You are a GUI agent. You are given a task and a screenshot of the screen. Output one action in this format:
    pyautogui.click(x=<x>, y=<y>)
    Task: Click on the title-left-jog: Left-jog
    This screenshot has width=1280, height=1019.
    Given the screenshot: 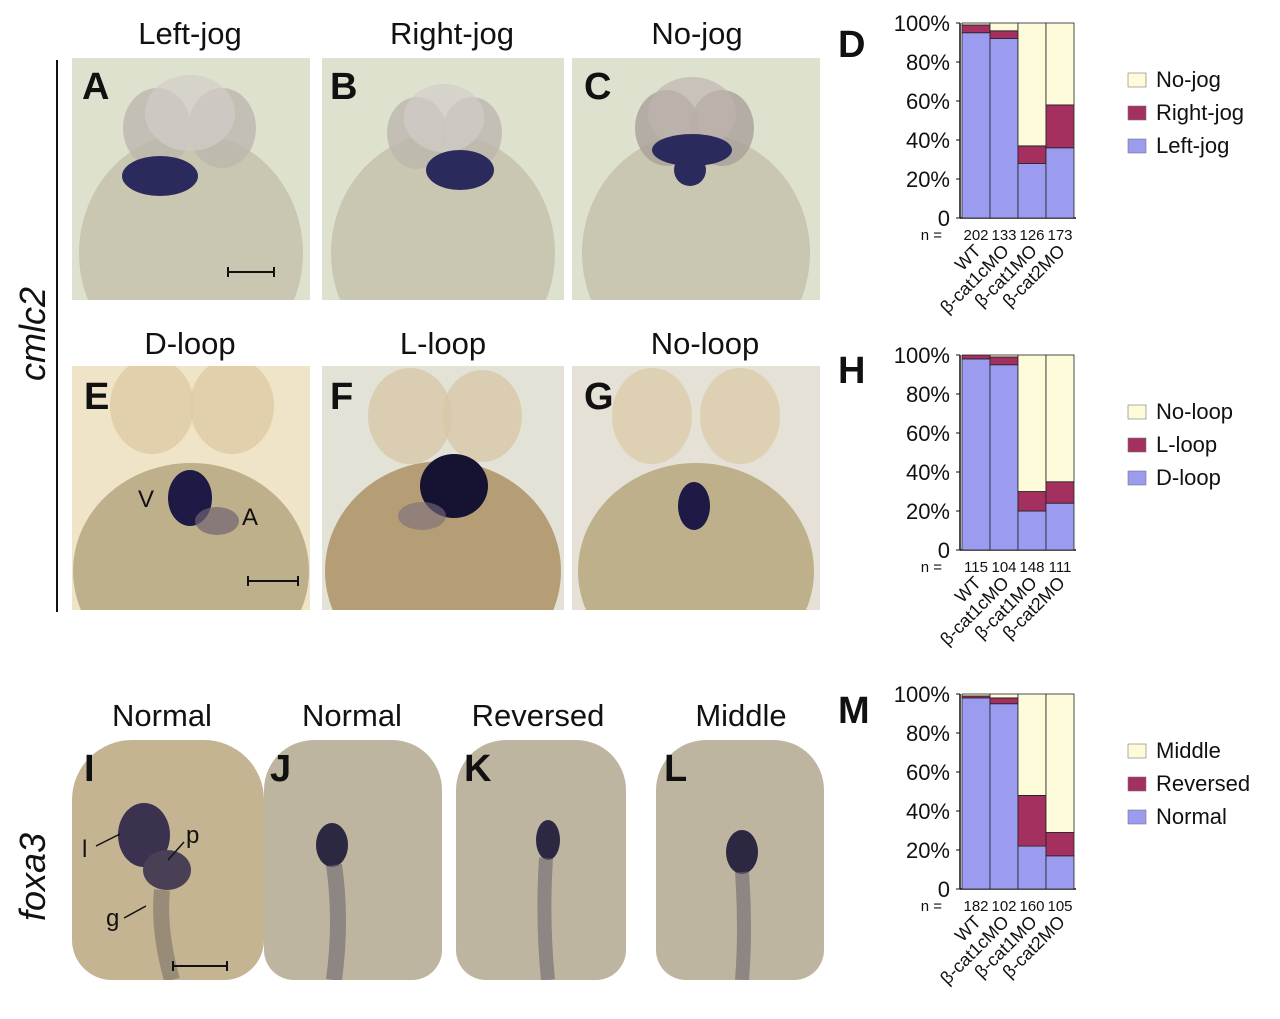 What is the action you would take?
    pyautogui.click(x=190, y=33)
    